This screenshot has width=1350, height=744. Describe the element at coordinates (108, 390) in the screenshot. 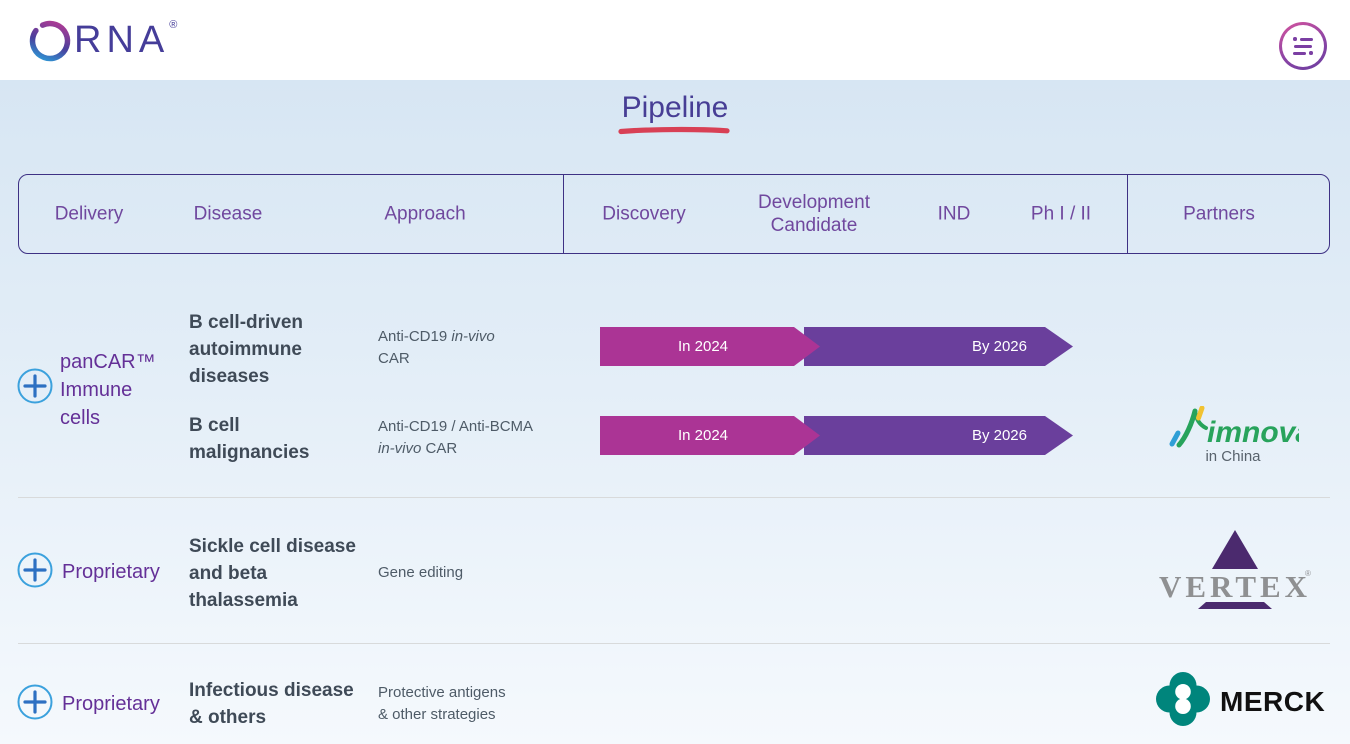

I see `delivery-label-pancar: panCAR™ Immune cells` at that location.